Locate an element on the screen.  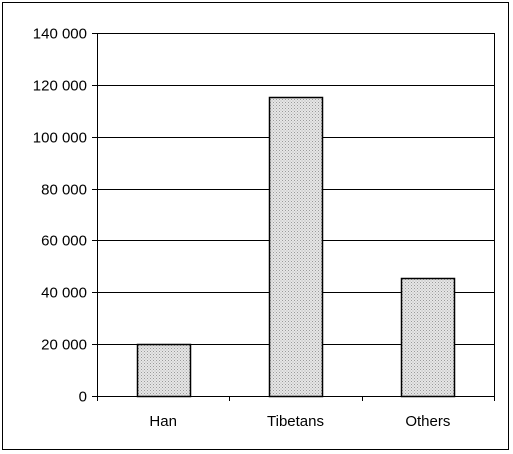
bar-tibetans is located at coordinates (296, 247).